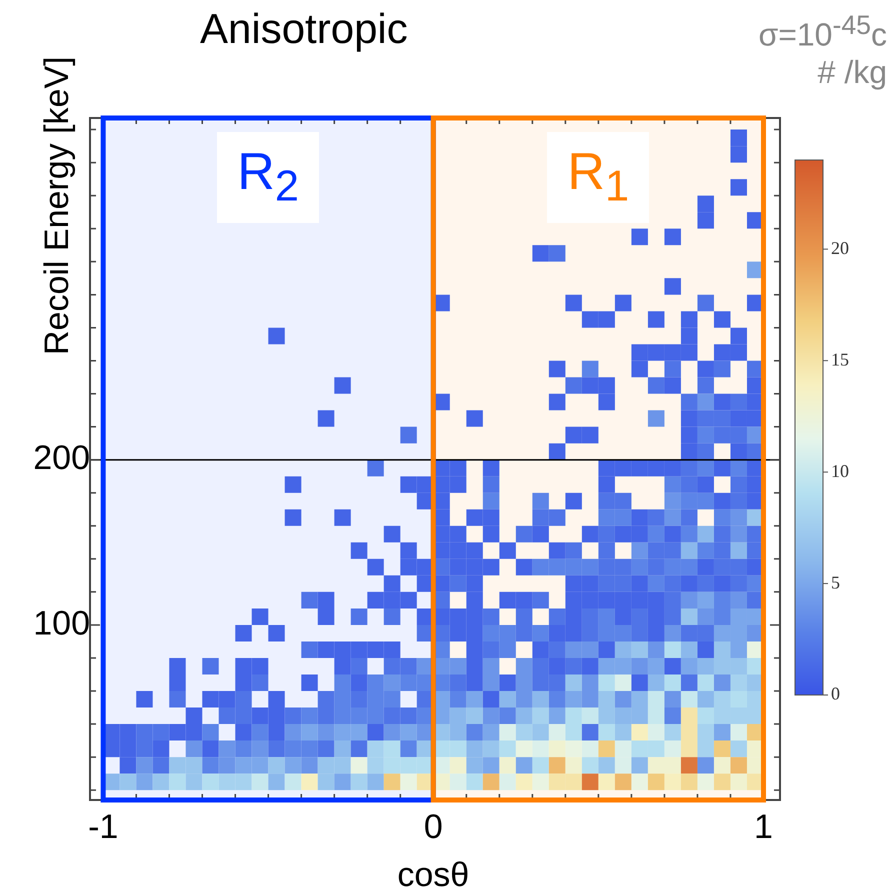 This screenshot has width=891, height=895. What do you see at coordinates (835, 582) in the screenshot?
I see `color-bar-label: 5` at bounding box center [835, 582].